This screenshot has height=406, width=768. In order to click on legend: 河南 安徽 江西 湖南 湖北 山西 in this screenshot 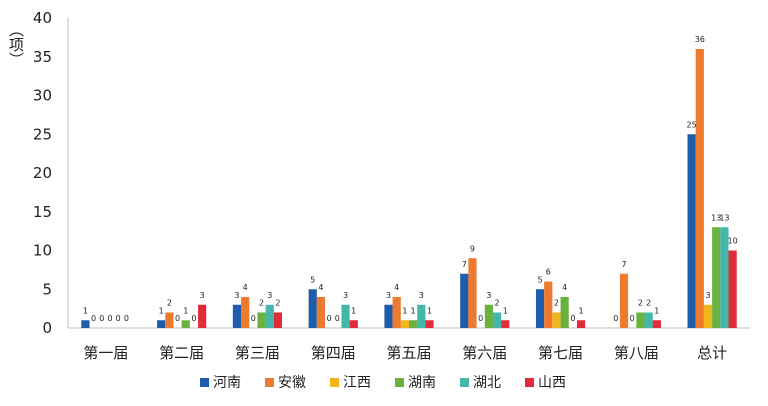, I will do `click(383, 383)`.